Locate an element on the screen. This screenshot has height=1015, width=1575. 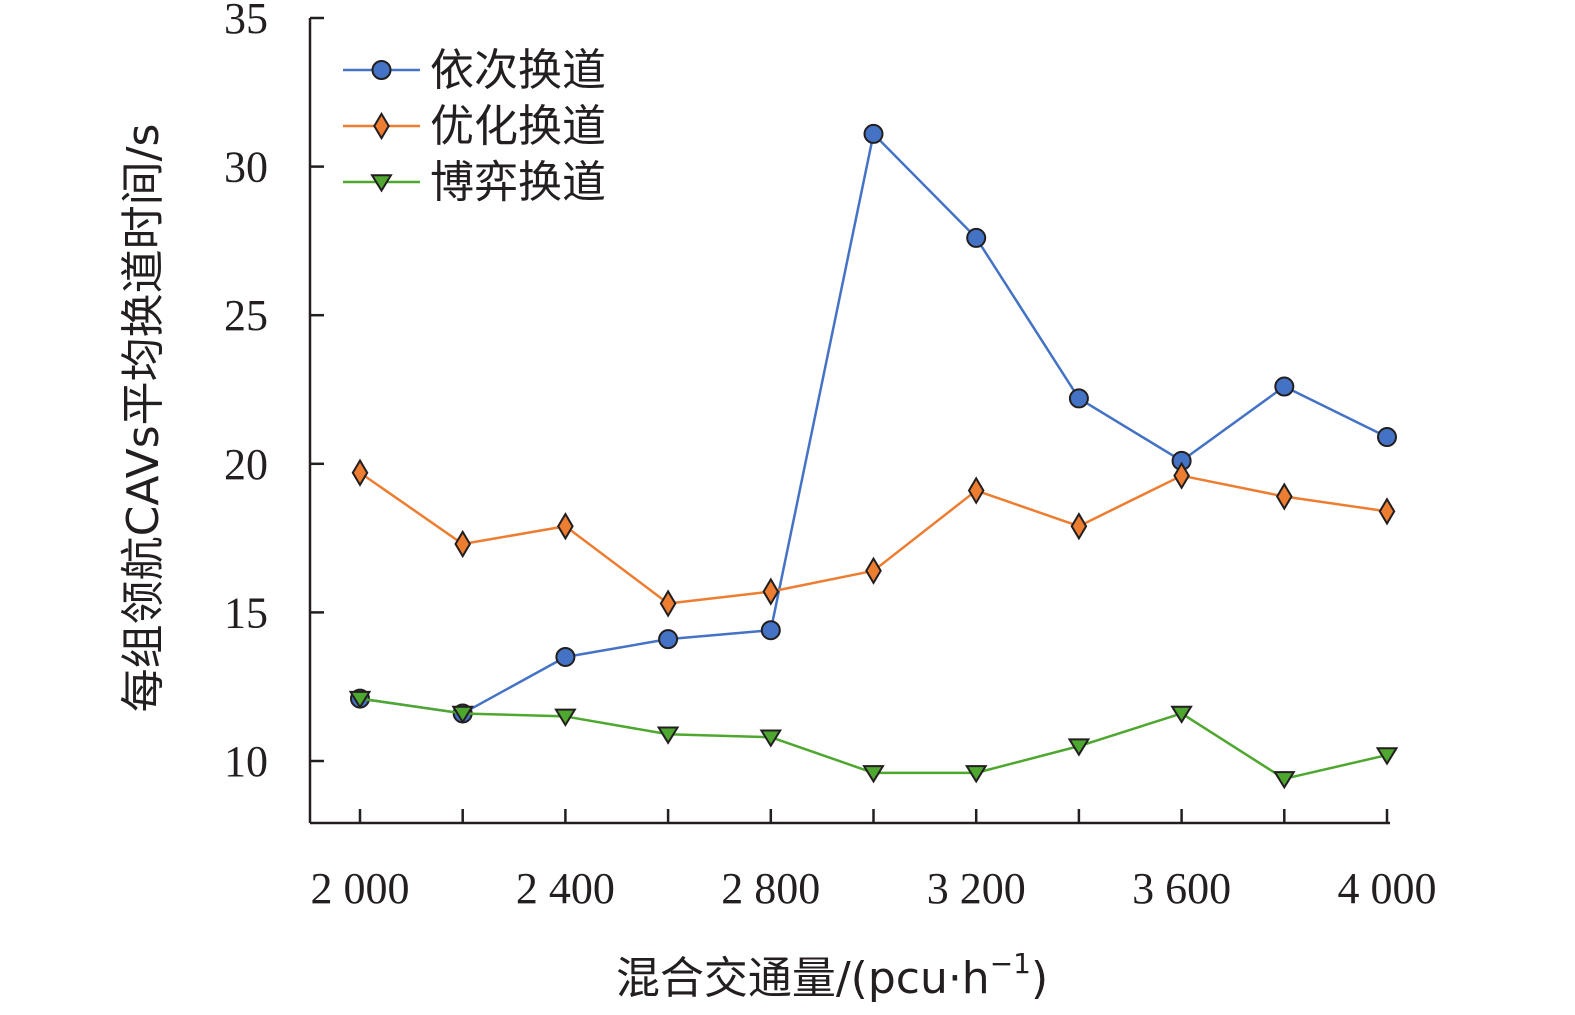
legend-label: 依次换道 is located at coordinates (518, 70).